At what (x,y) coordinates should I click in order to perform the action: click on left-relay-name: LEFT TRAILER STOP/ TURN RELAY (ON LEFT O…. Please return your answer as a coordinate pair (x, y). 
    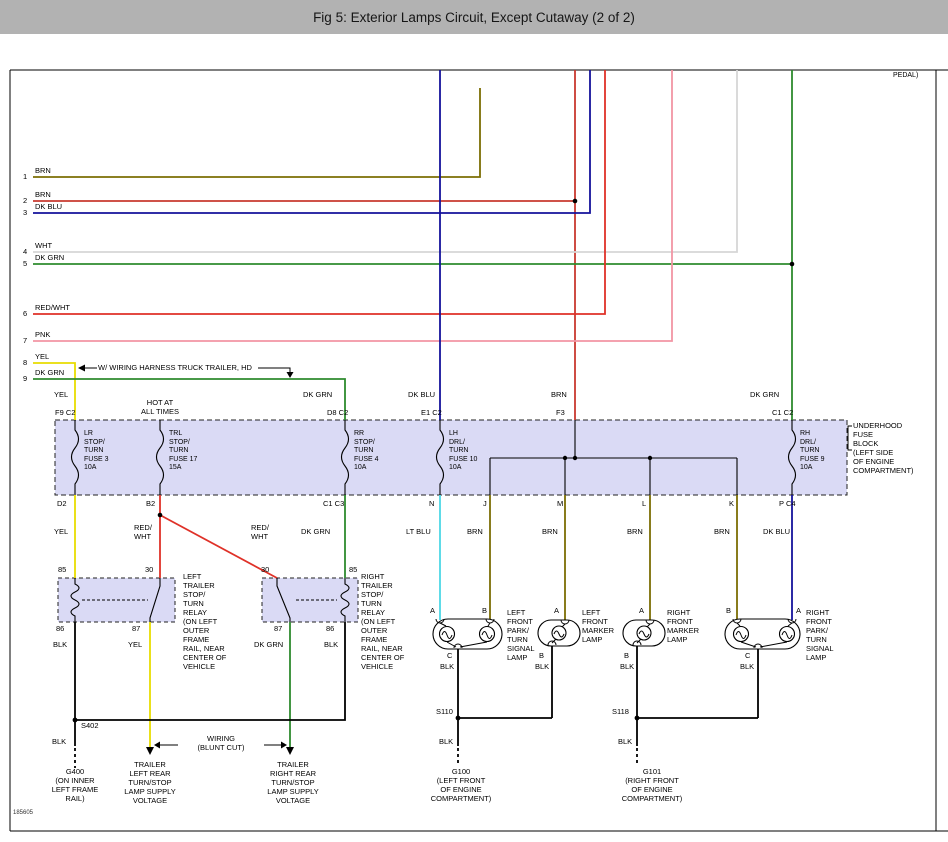
    Looking at the image, I should click on (205, 621).